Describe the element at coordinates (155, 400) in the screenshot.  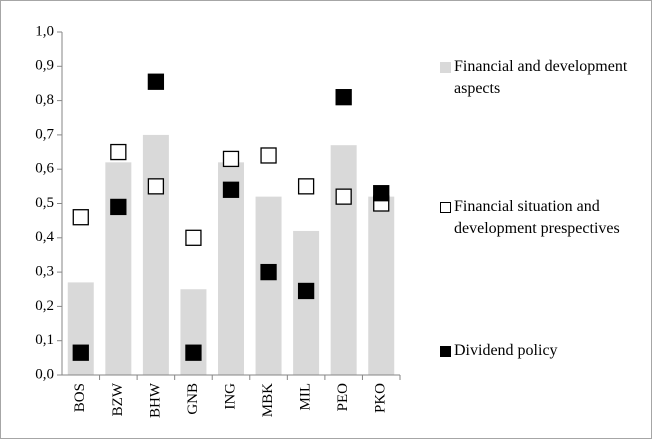
I see `x-tick-label: BHW` at that location.